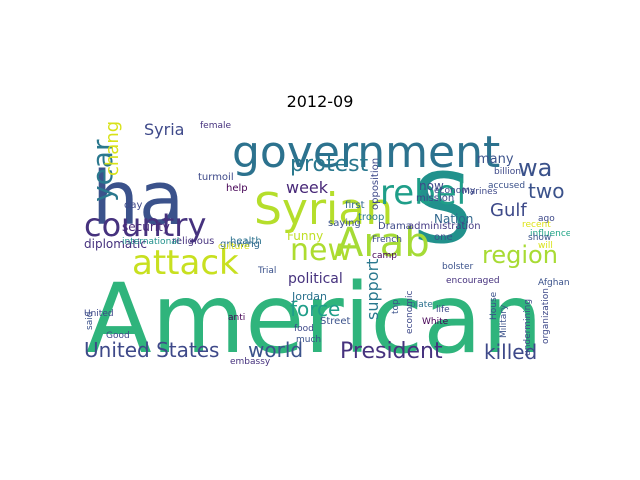 This screenshot has height=480, width=640. What do you see at coordinates (435, 322) in the screenshot?
I see `word-white: White` at bounding box center [435, 322].